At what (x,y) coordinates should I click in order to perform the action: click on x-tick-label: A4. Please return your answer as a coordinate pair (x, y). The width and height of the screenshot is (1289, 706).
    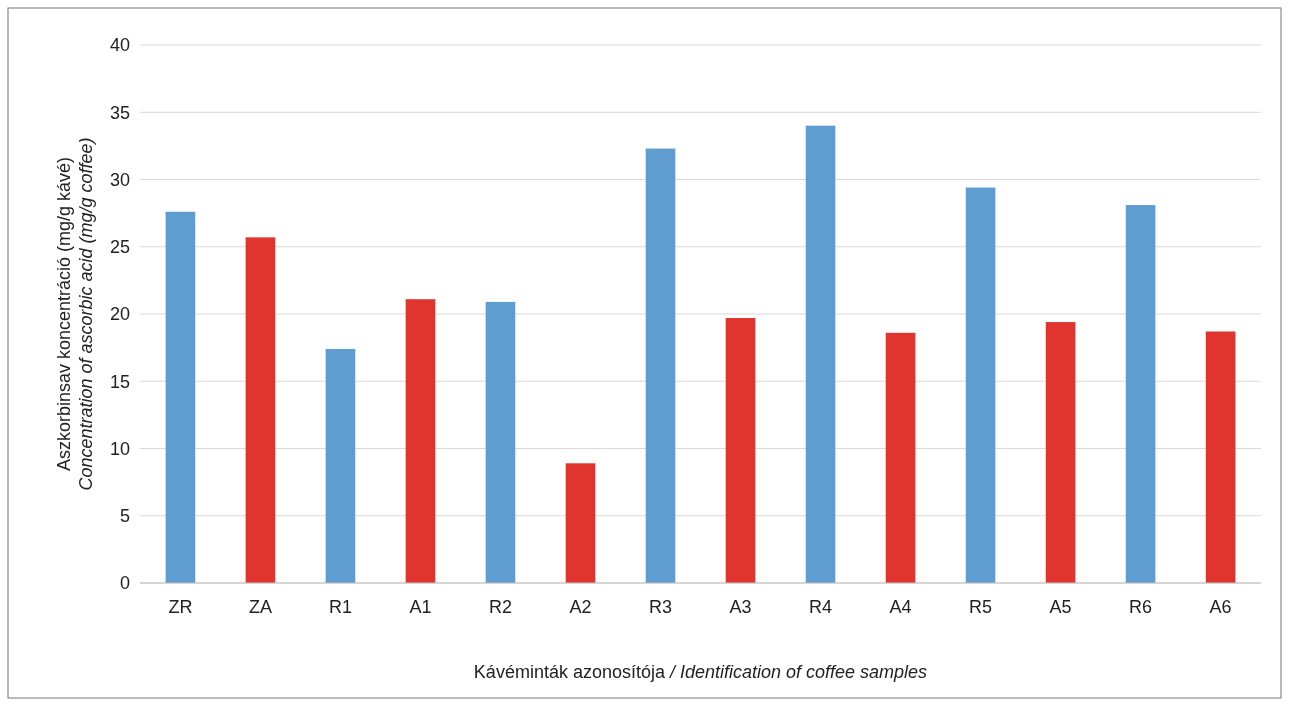
    Looking at the image, I should click on (900, 607).